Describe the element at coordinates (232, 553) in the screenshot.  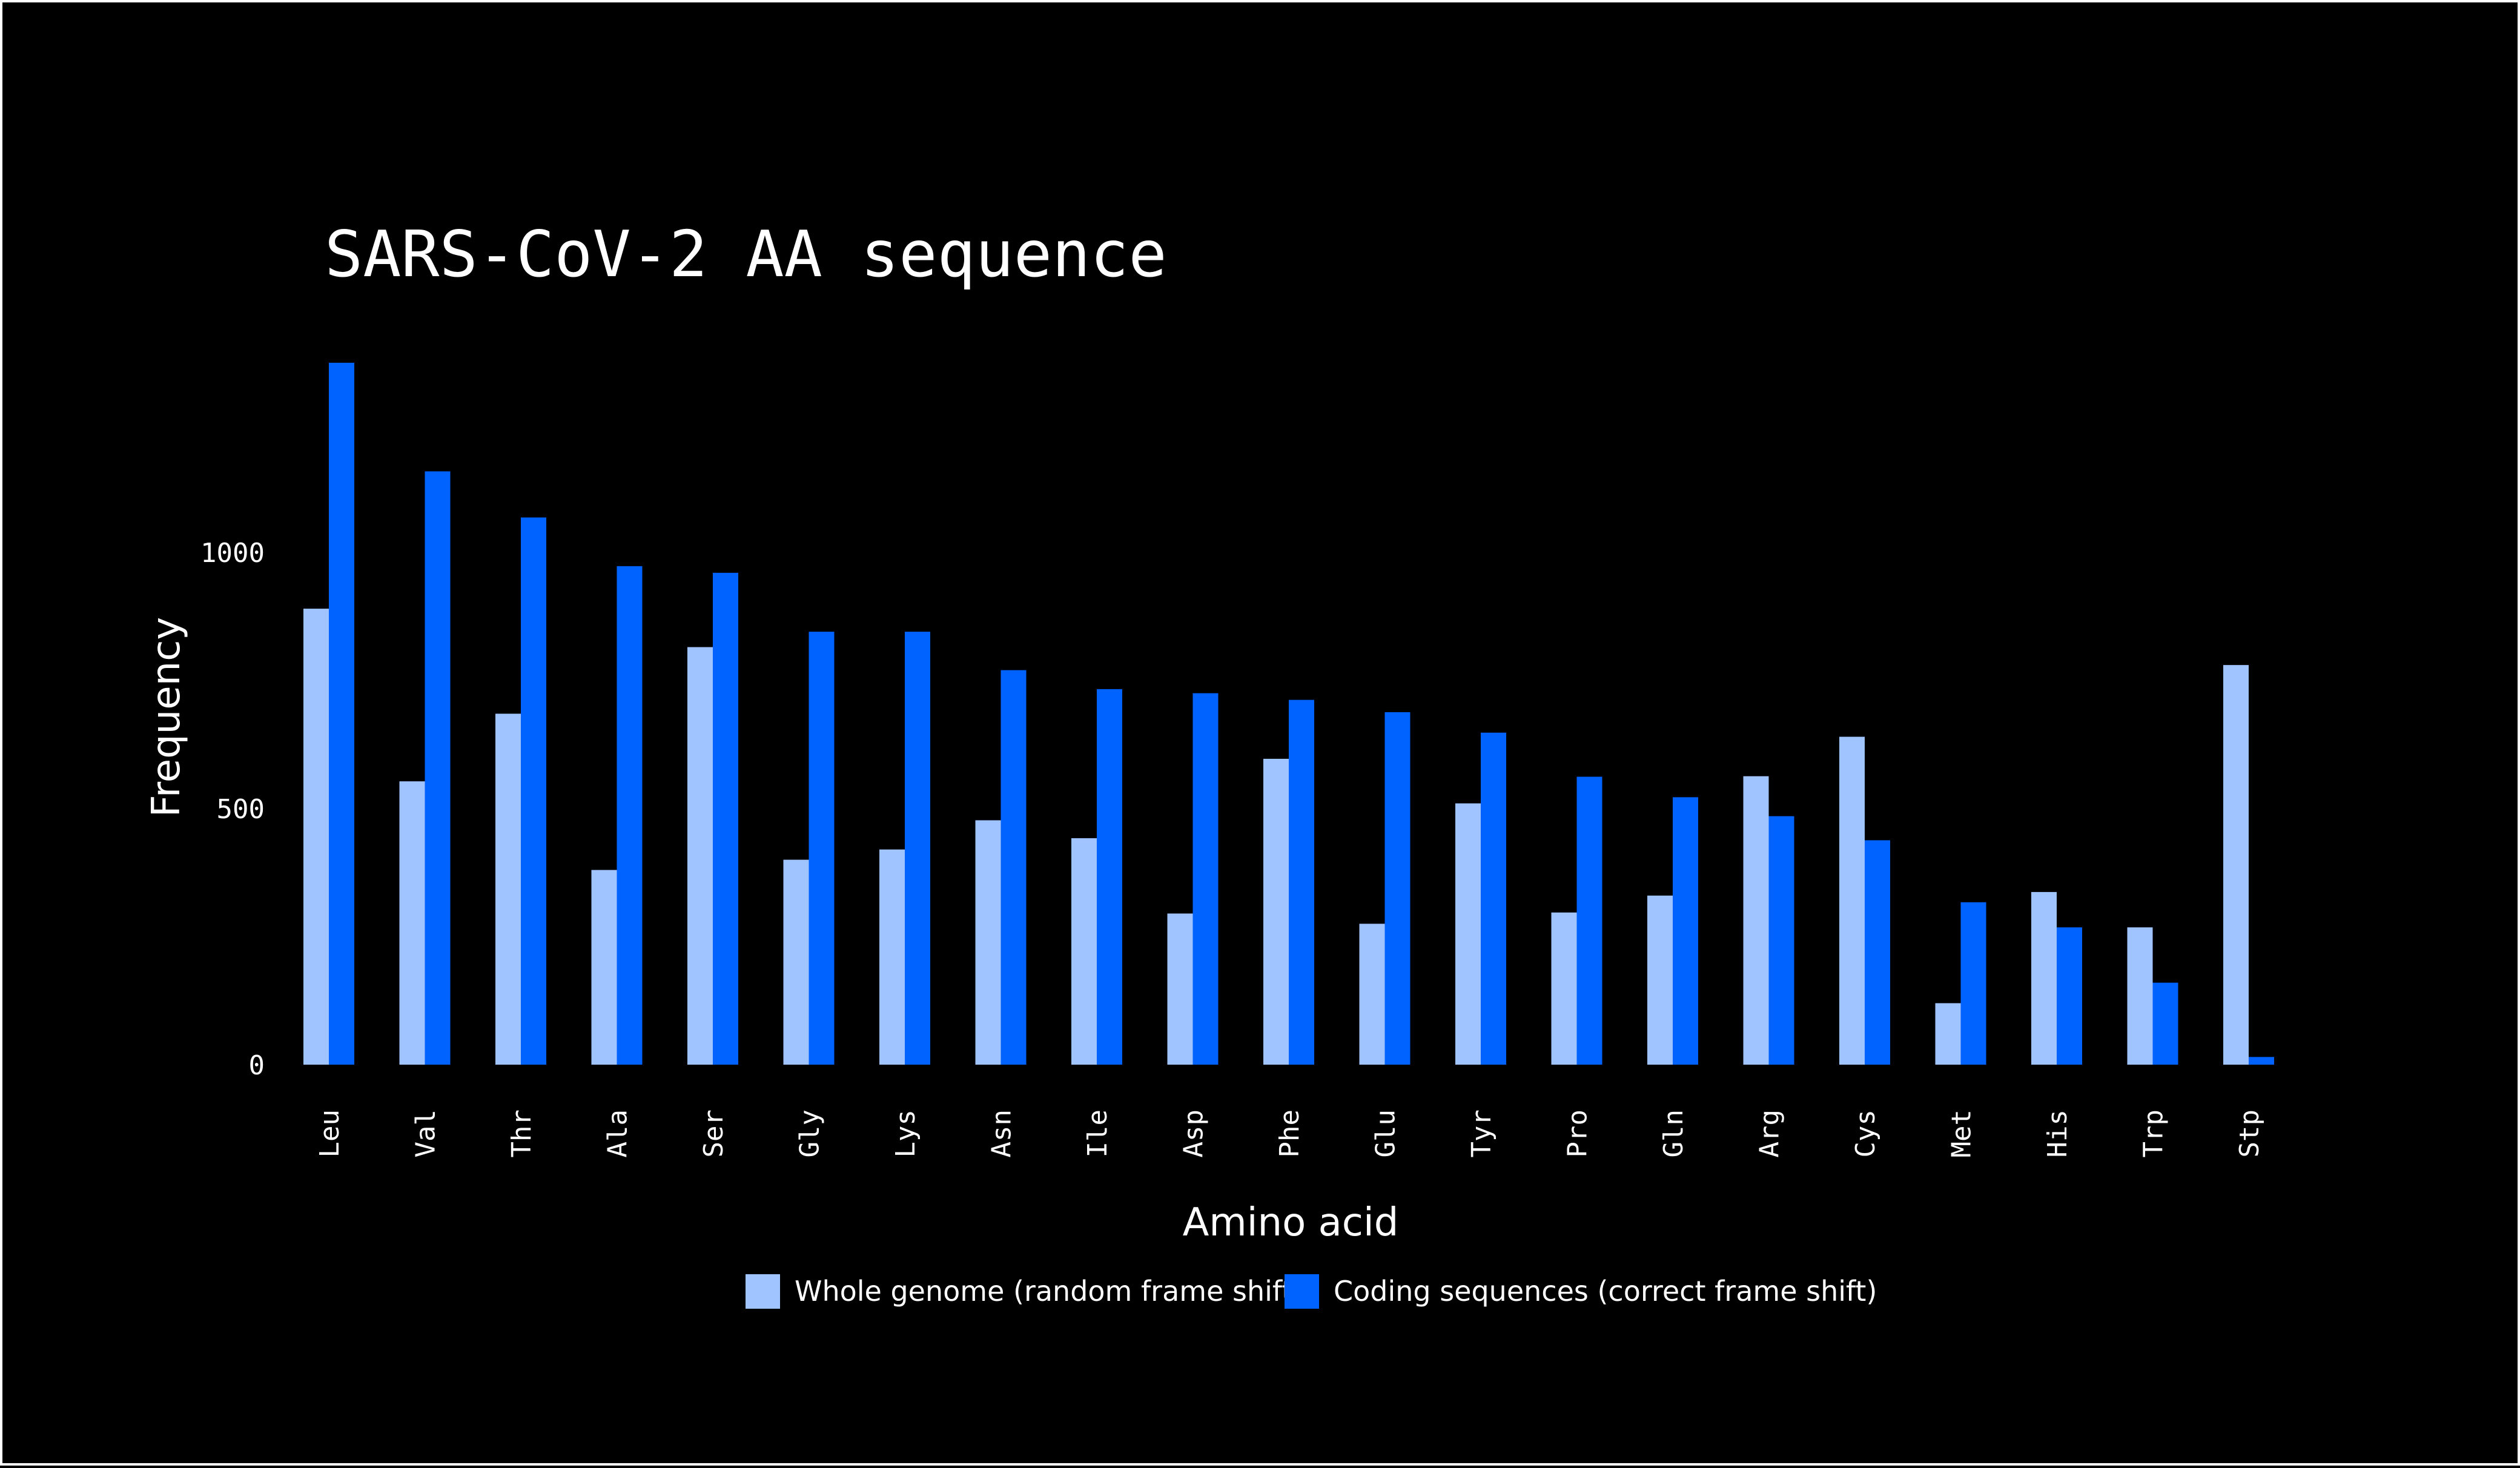
I see `y-tick-label: 1000` at that location.